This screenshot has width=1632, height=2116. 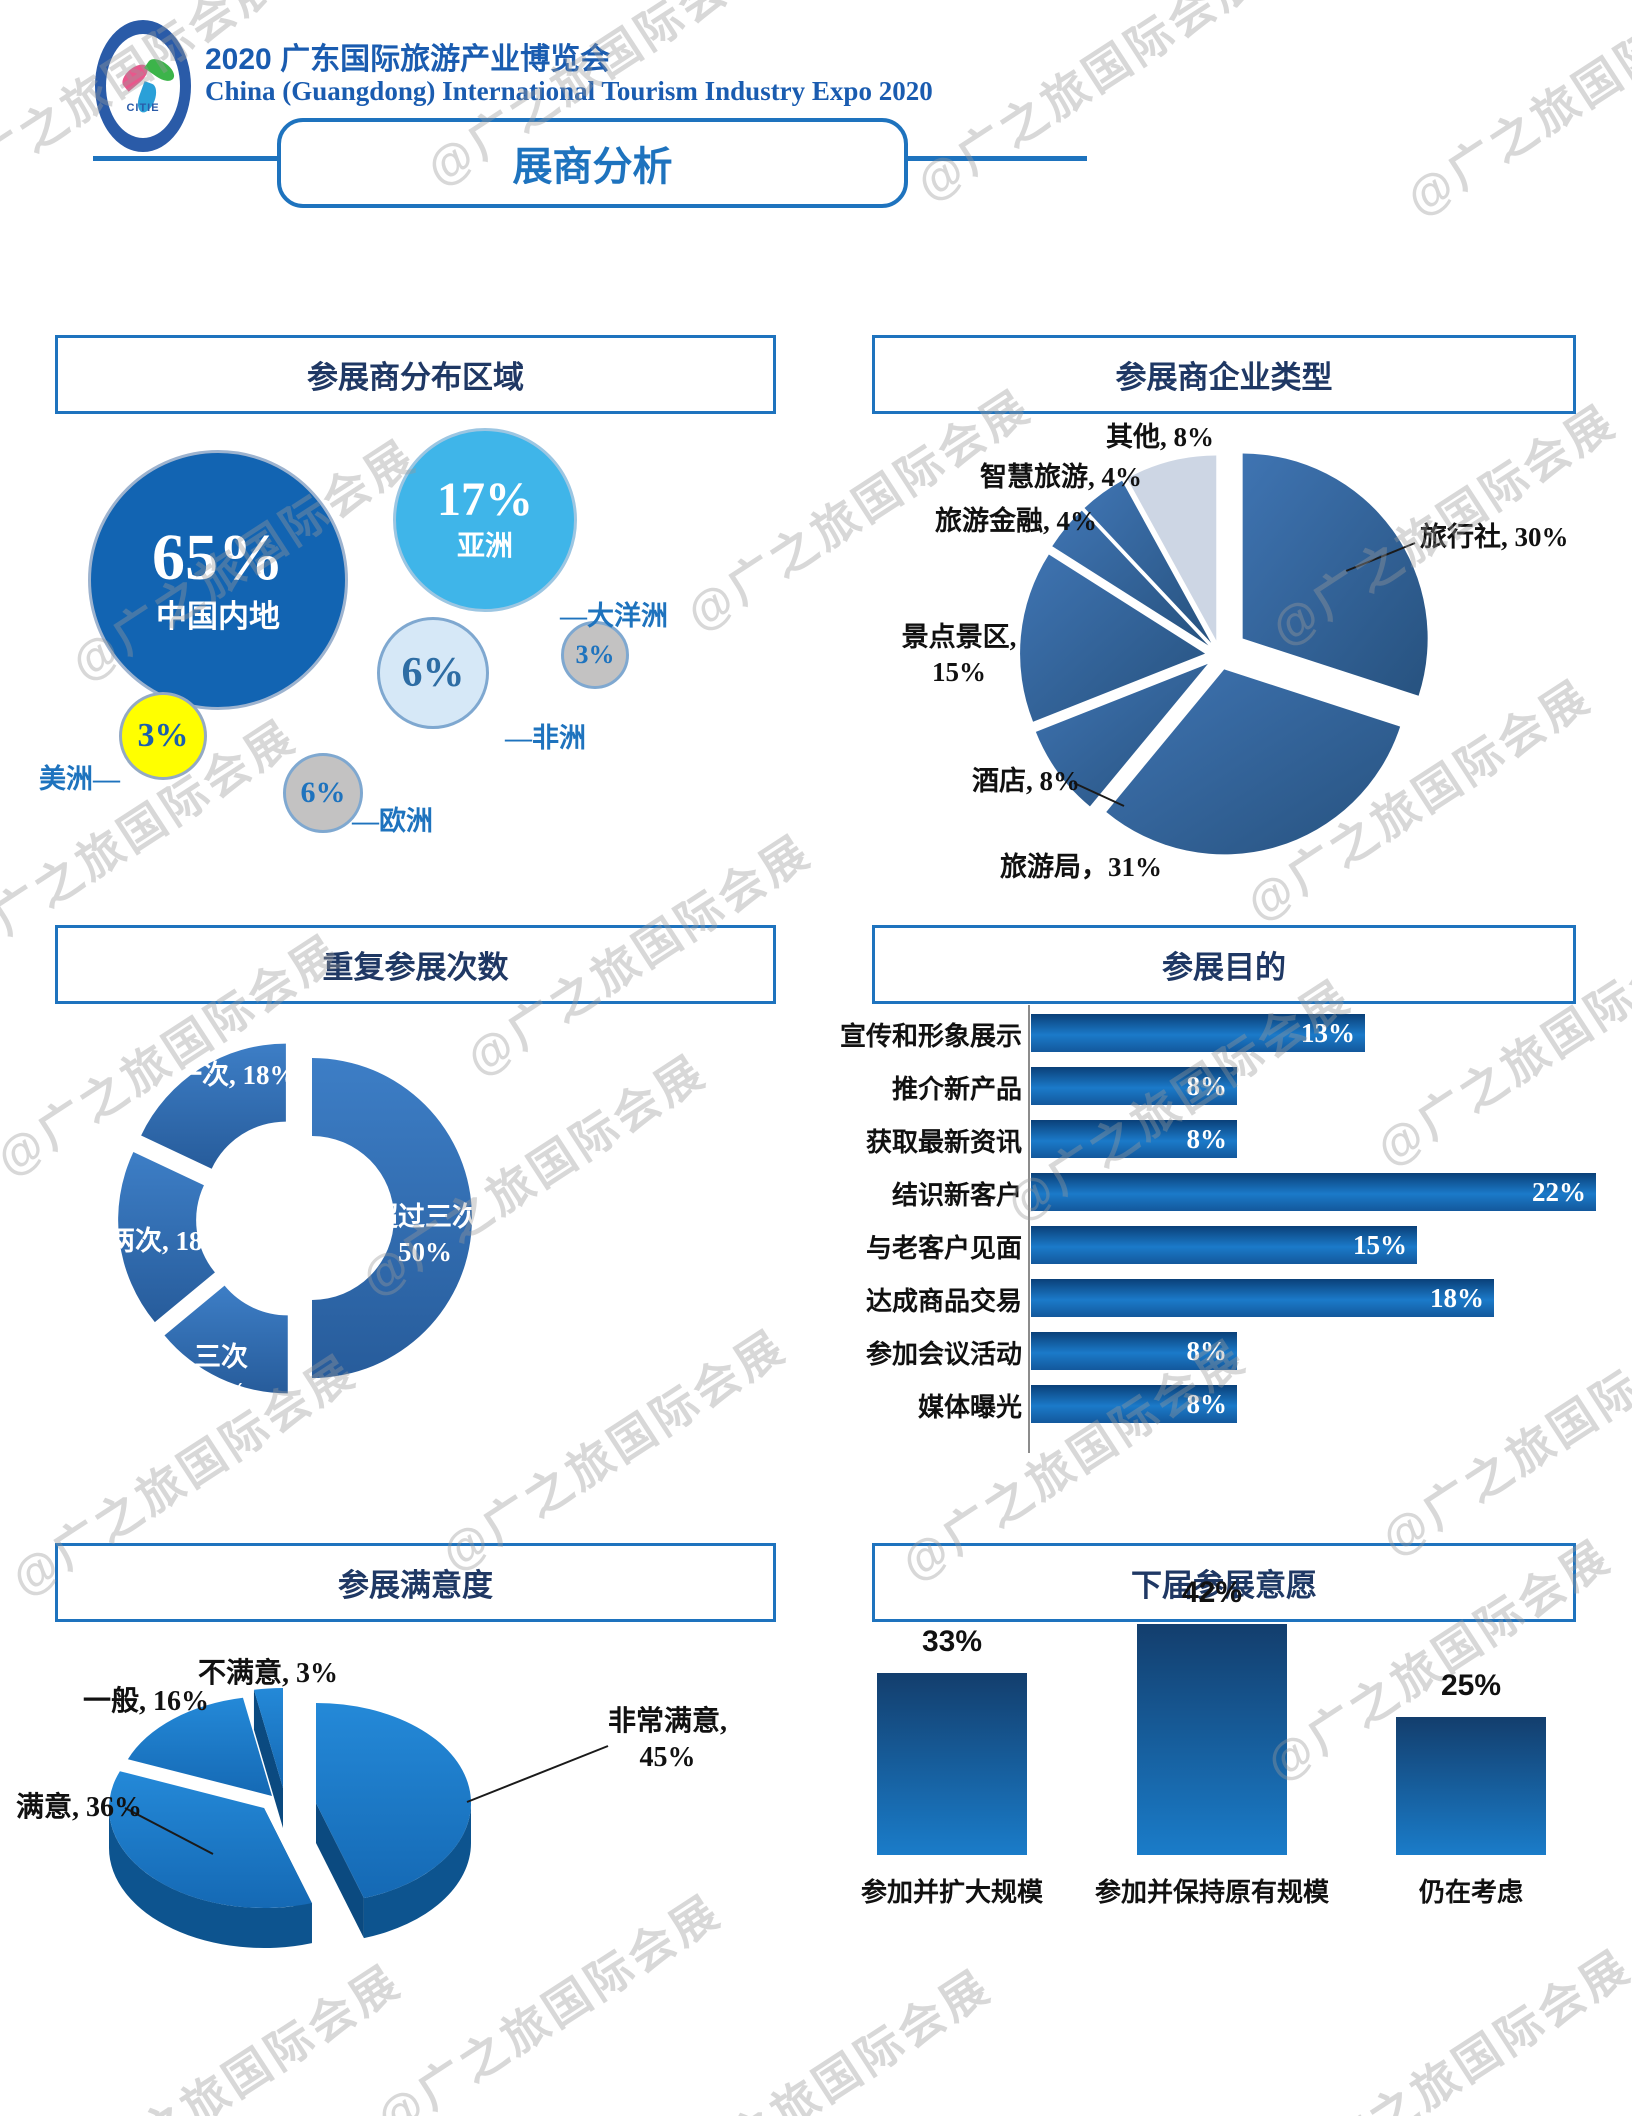 What do you see at coordinates (222, 1075) in the screenshot?
I see `donut-segment-label: 第一次, 18%` at bounding box center [222, 1075].